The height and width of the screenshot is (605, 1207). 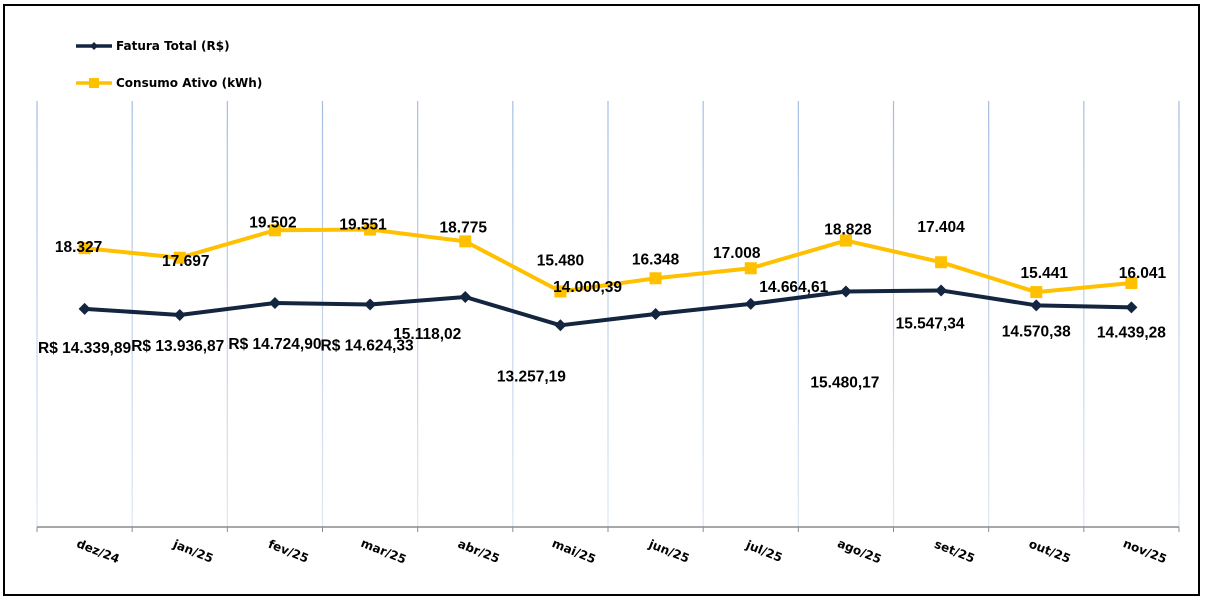 What do you see at coordinates (272, 222) in the screenshot?
I see `data-label-consumo: 19.502` at bounding box center [272, 222].